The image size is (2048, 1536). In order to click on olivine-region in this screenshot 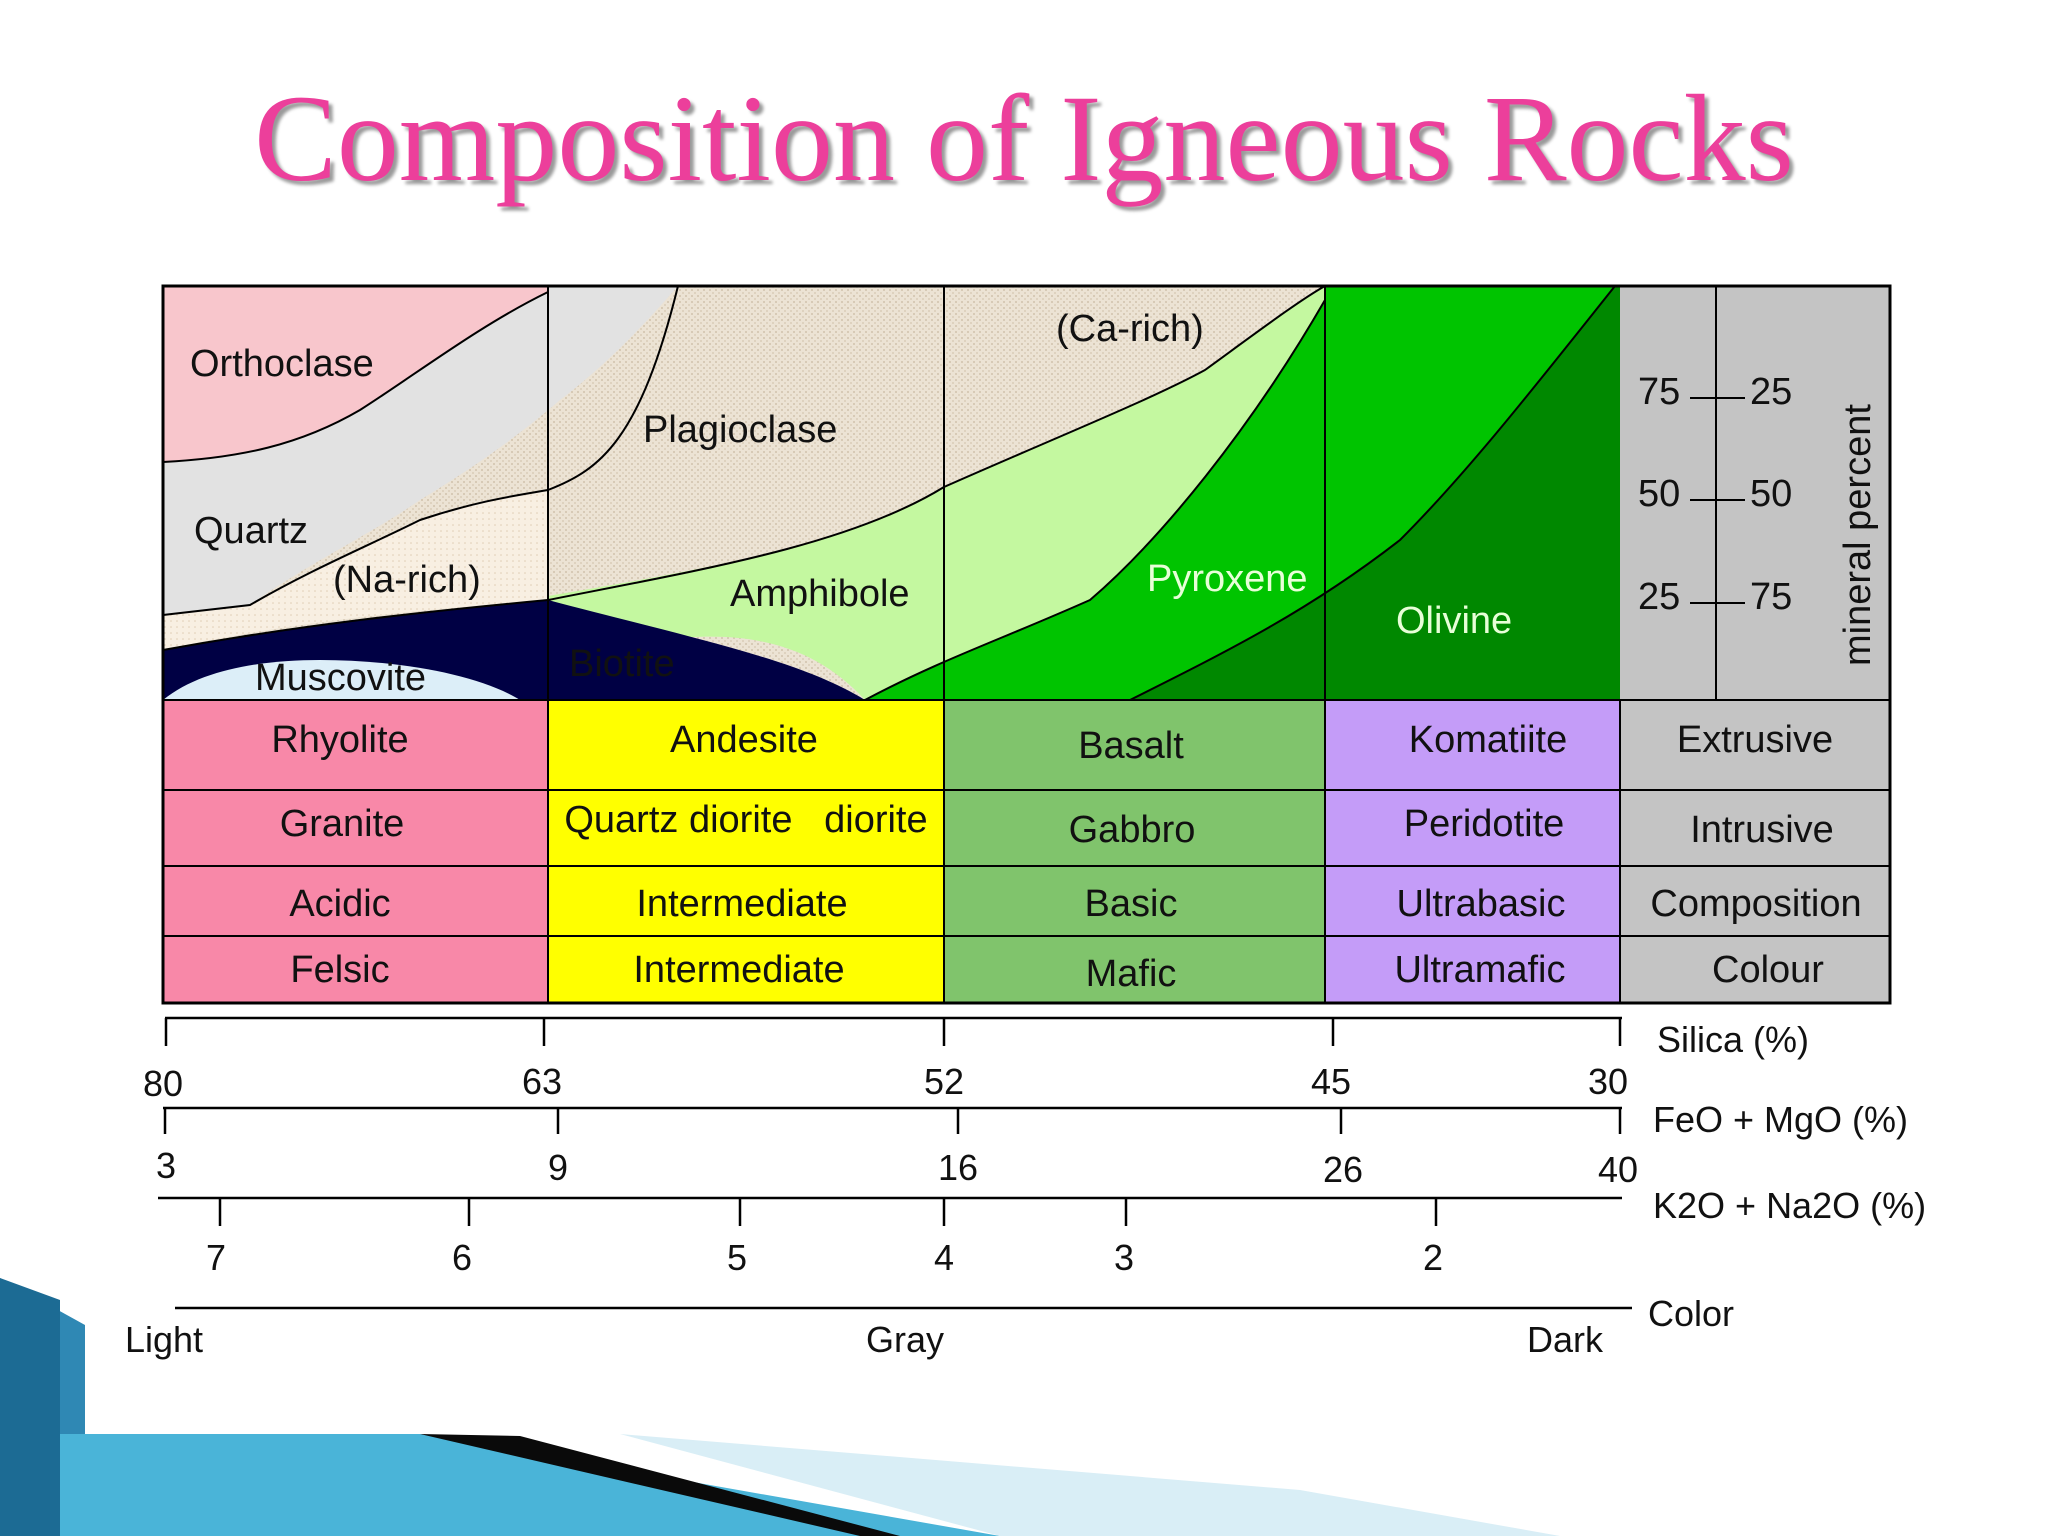, I will do `click(1375, 493)`.